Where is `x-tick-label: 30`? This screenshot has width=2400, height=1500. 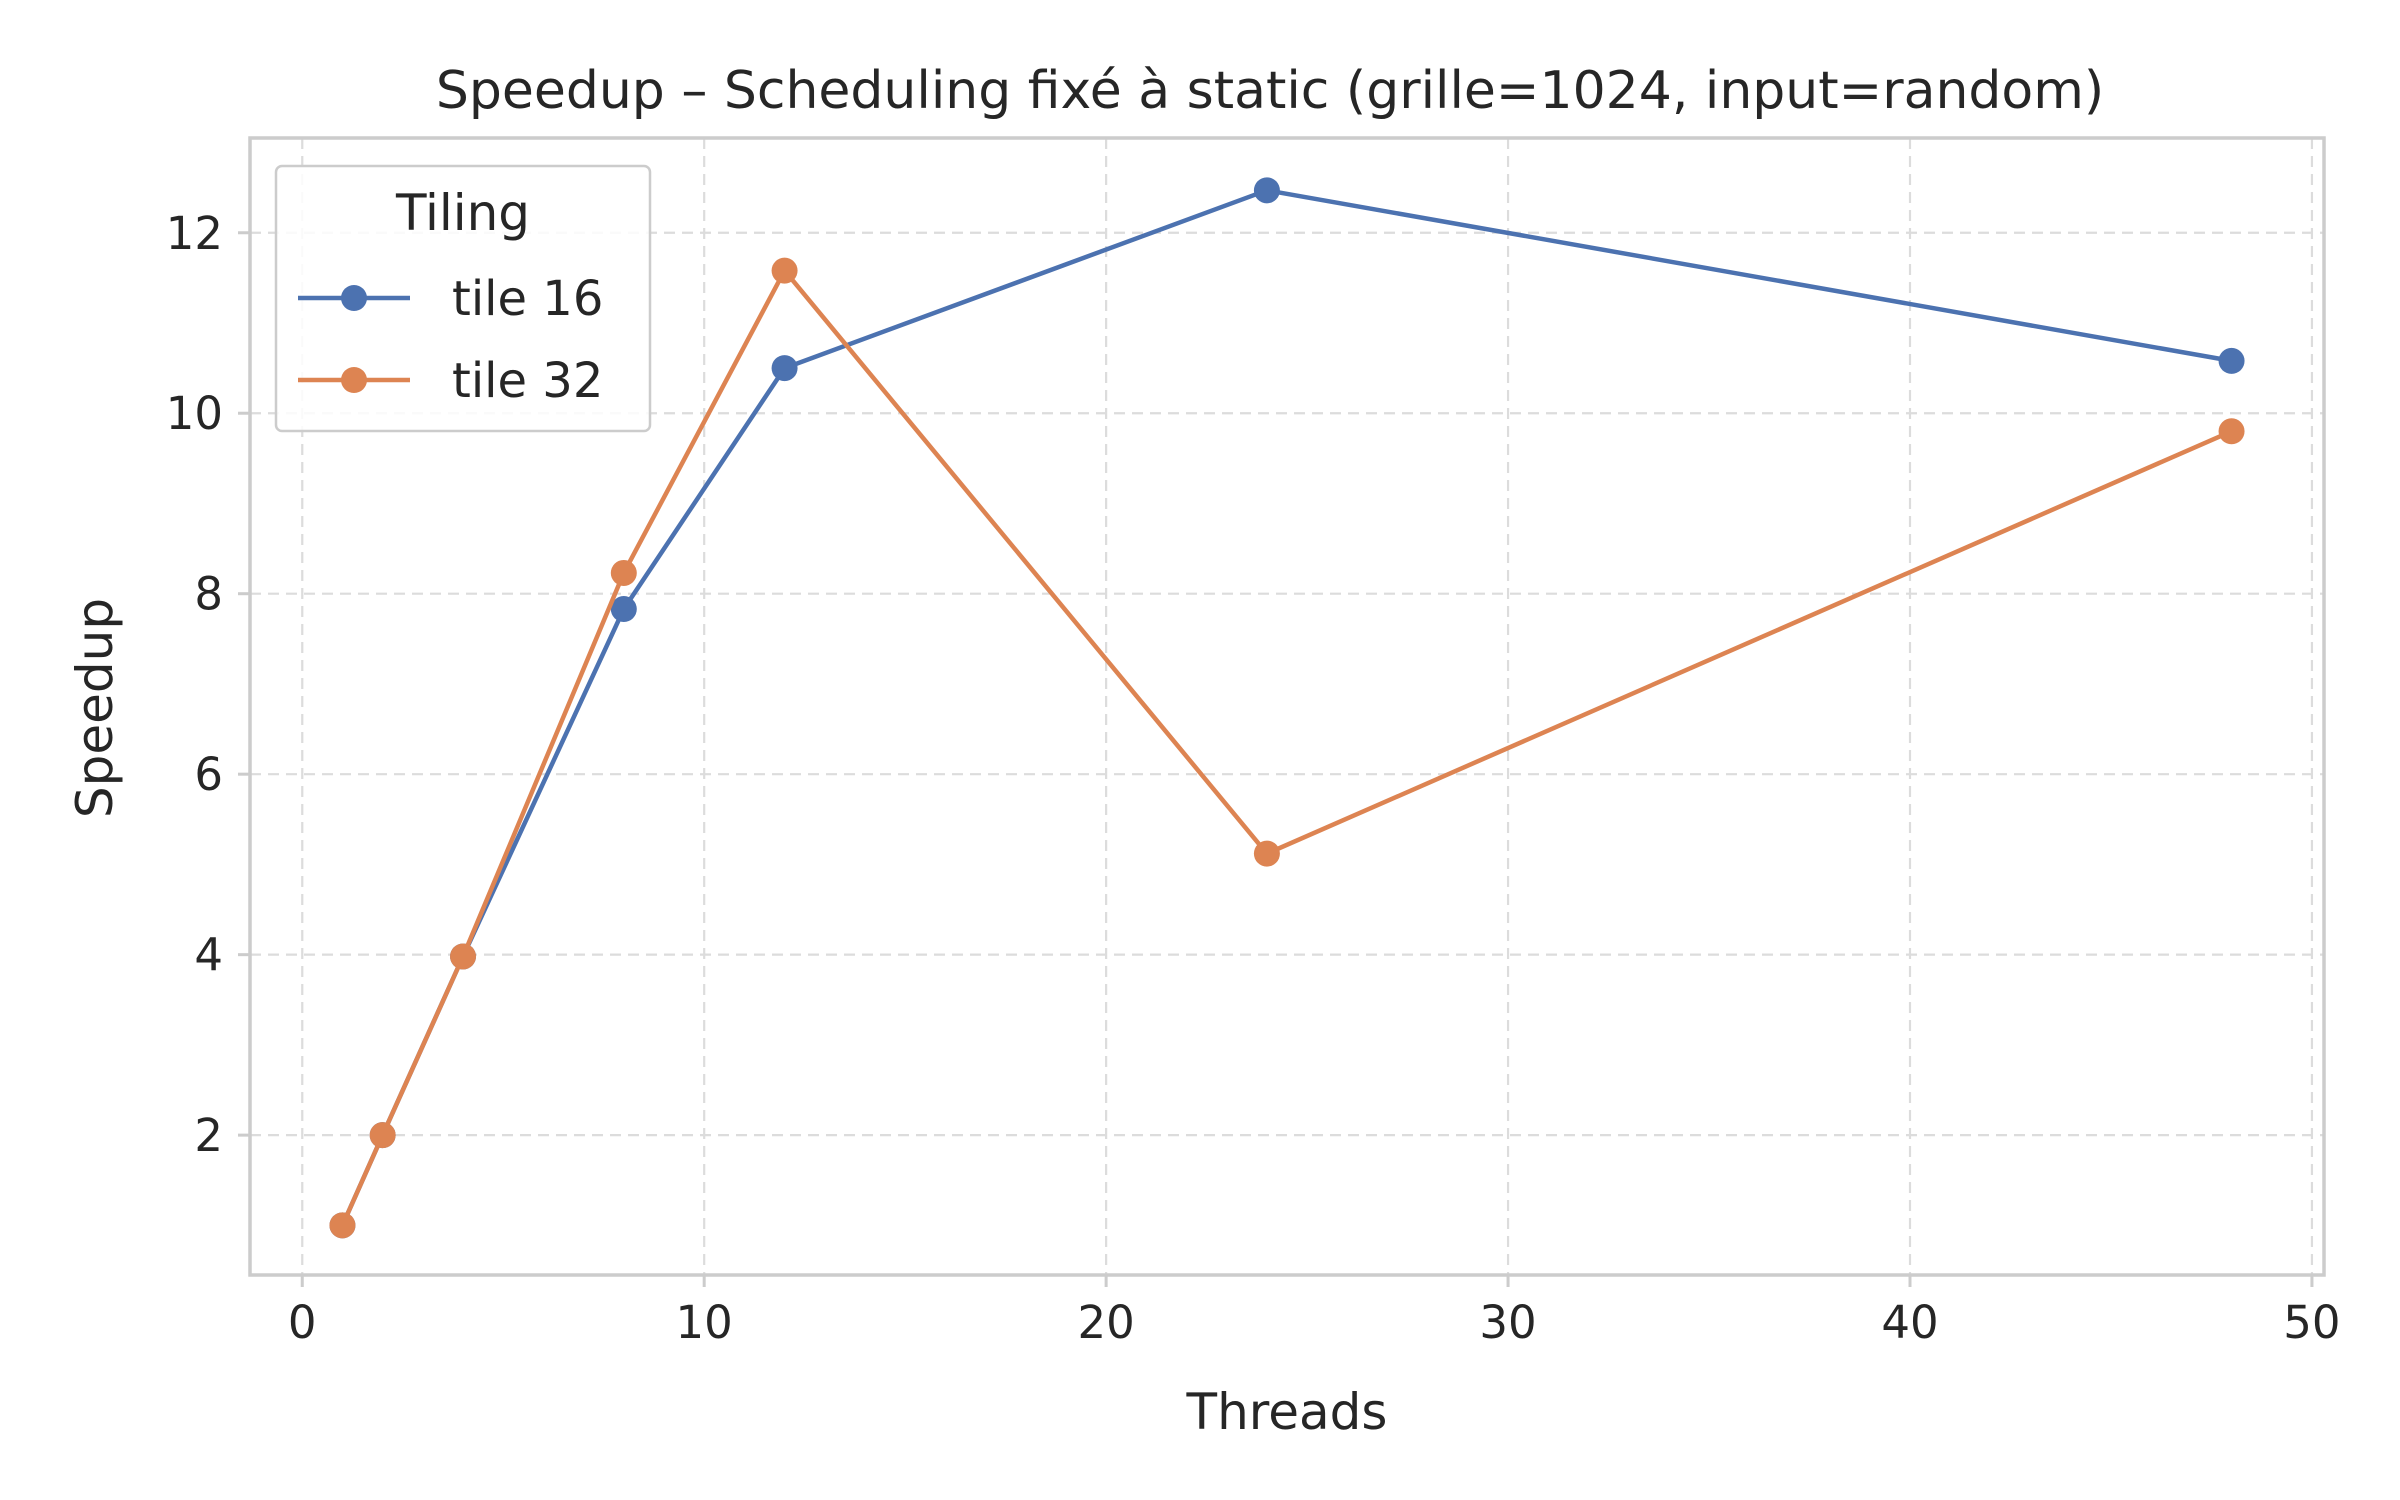
x-tick-label: 30 is located at coordinates (1507, 1322).